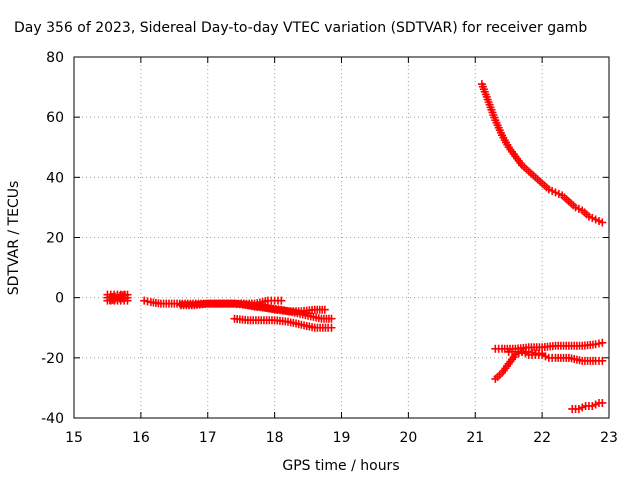  Describe the element at coordinates (609, 438) in the screenshot. I see `x-tick-label: 23` at that location.